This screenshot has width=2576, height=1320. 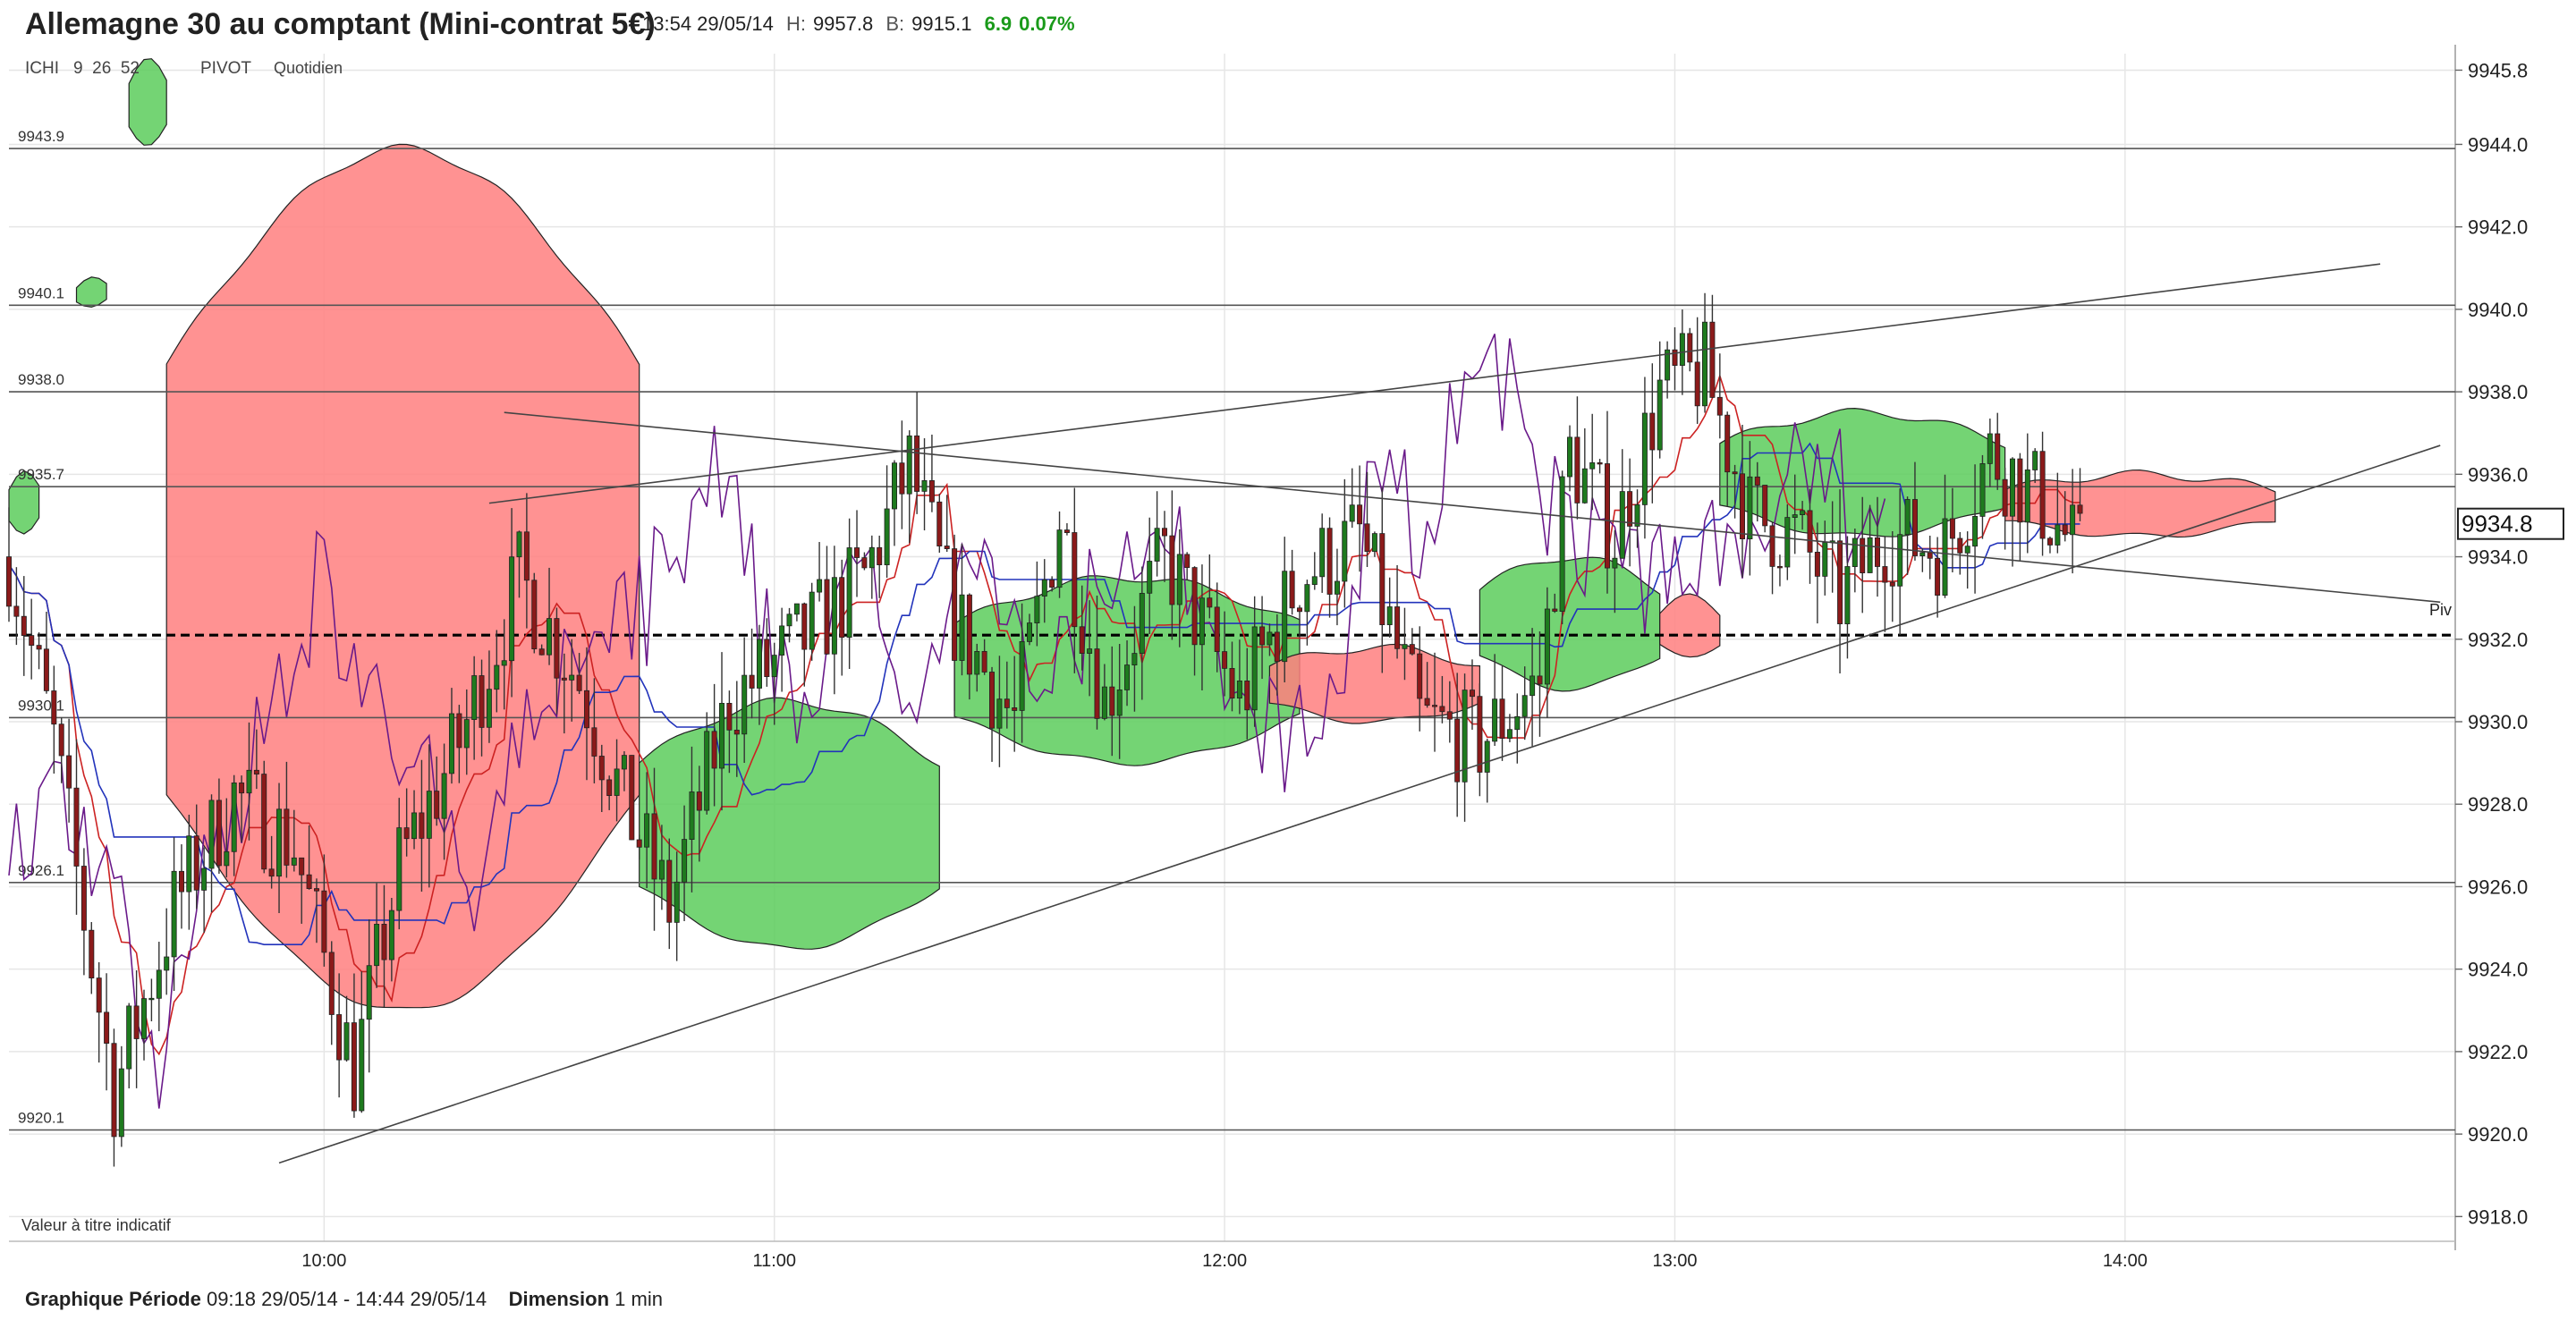 I want to click on pivot-label: PIVOT, so click(x=225, y=68).